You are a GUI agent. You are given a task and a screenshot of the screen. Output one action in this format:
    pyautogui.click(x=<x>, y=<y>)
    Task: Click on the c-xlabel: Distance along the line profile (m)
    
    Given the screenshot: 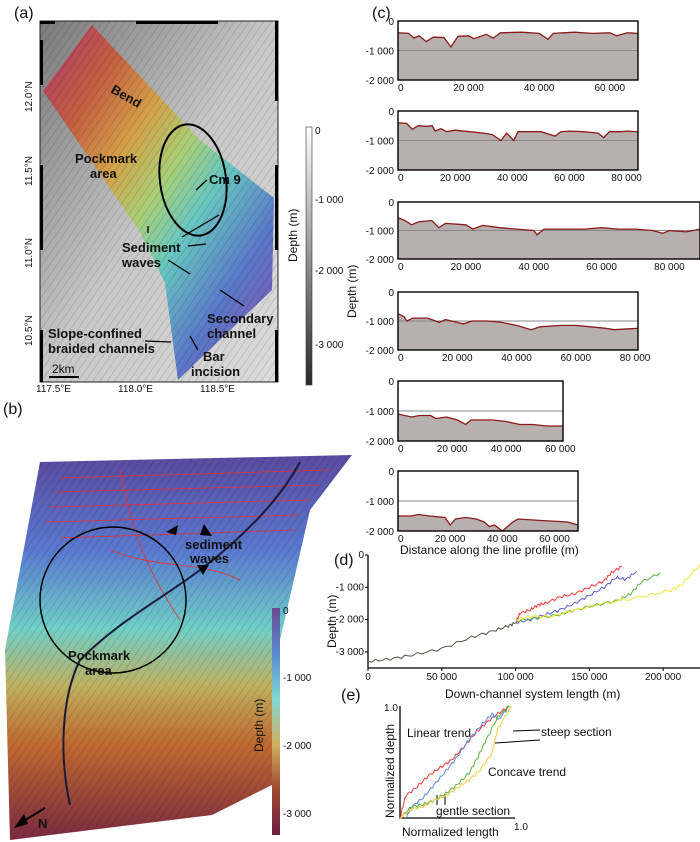 What is the action you would take?
    pyautogui.click(x=489, y=550)
    